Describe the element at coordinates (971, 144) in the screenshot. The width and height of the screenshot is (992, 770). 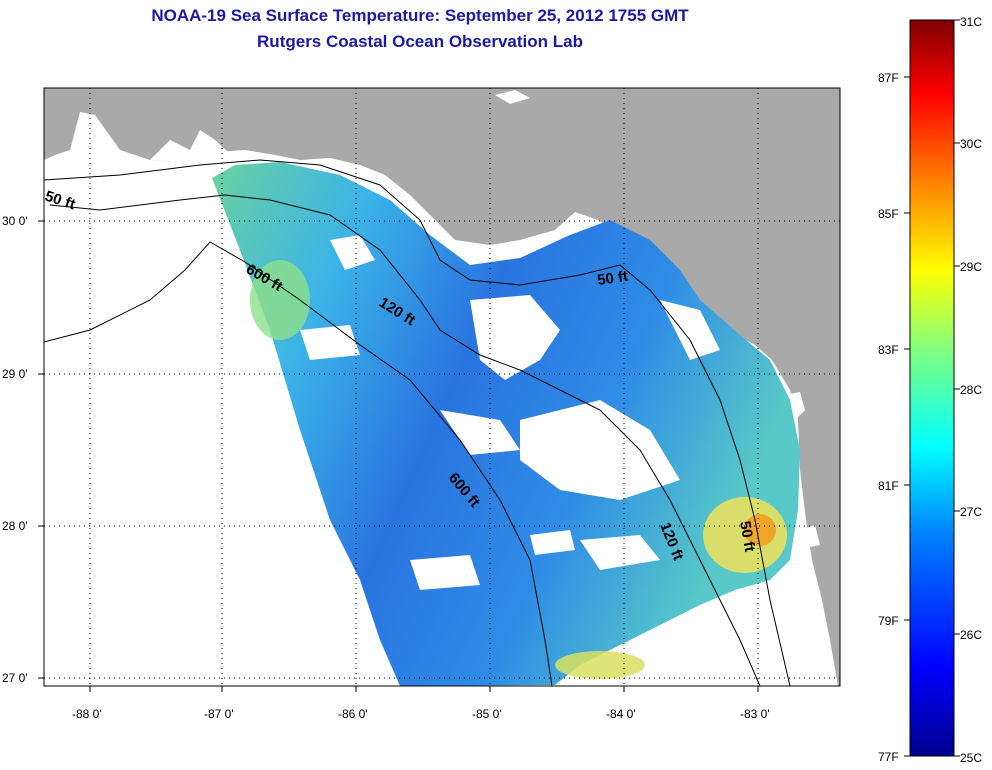
I see `celsius-label: 30C` at that location.